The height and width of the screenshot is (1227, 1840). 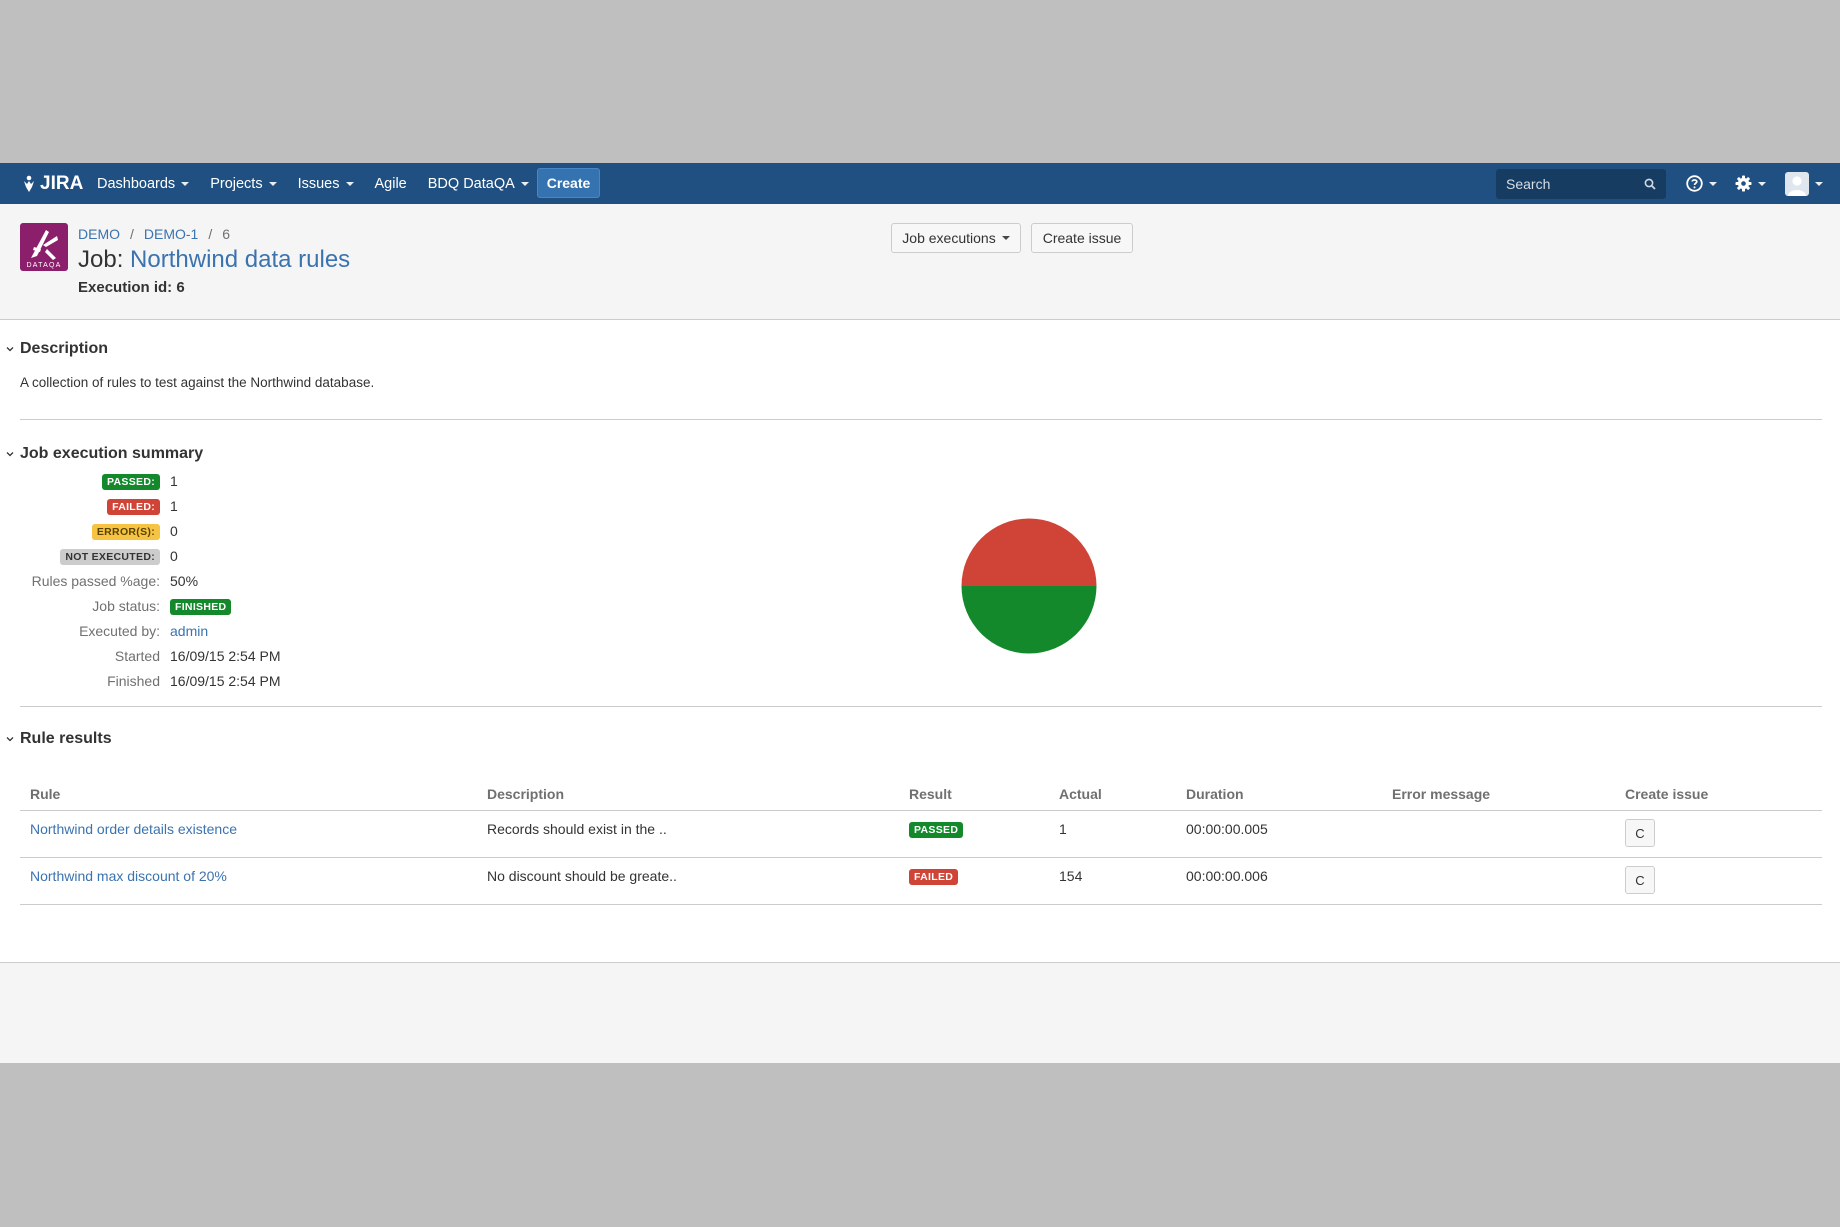 What do you see at coordinates (236, 183) in the screenshot?
I see `nav-projects-label: Projects` at bounding box center [236, 183].